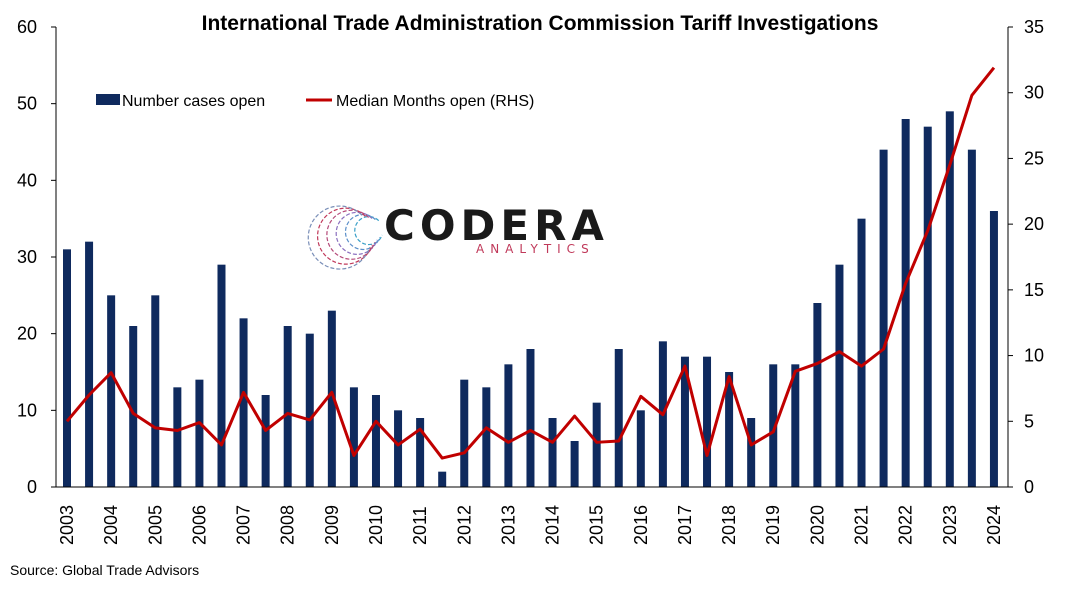  Describe the element at coordinates (906, 525) in the screenshot. I see `x-tick-label: 2022` at that location.